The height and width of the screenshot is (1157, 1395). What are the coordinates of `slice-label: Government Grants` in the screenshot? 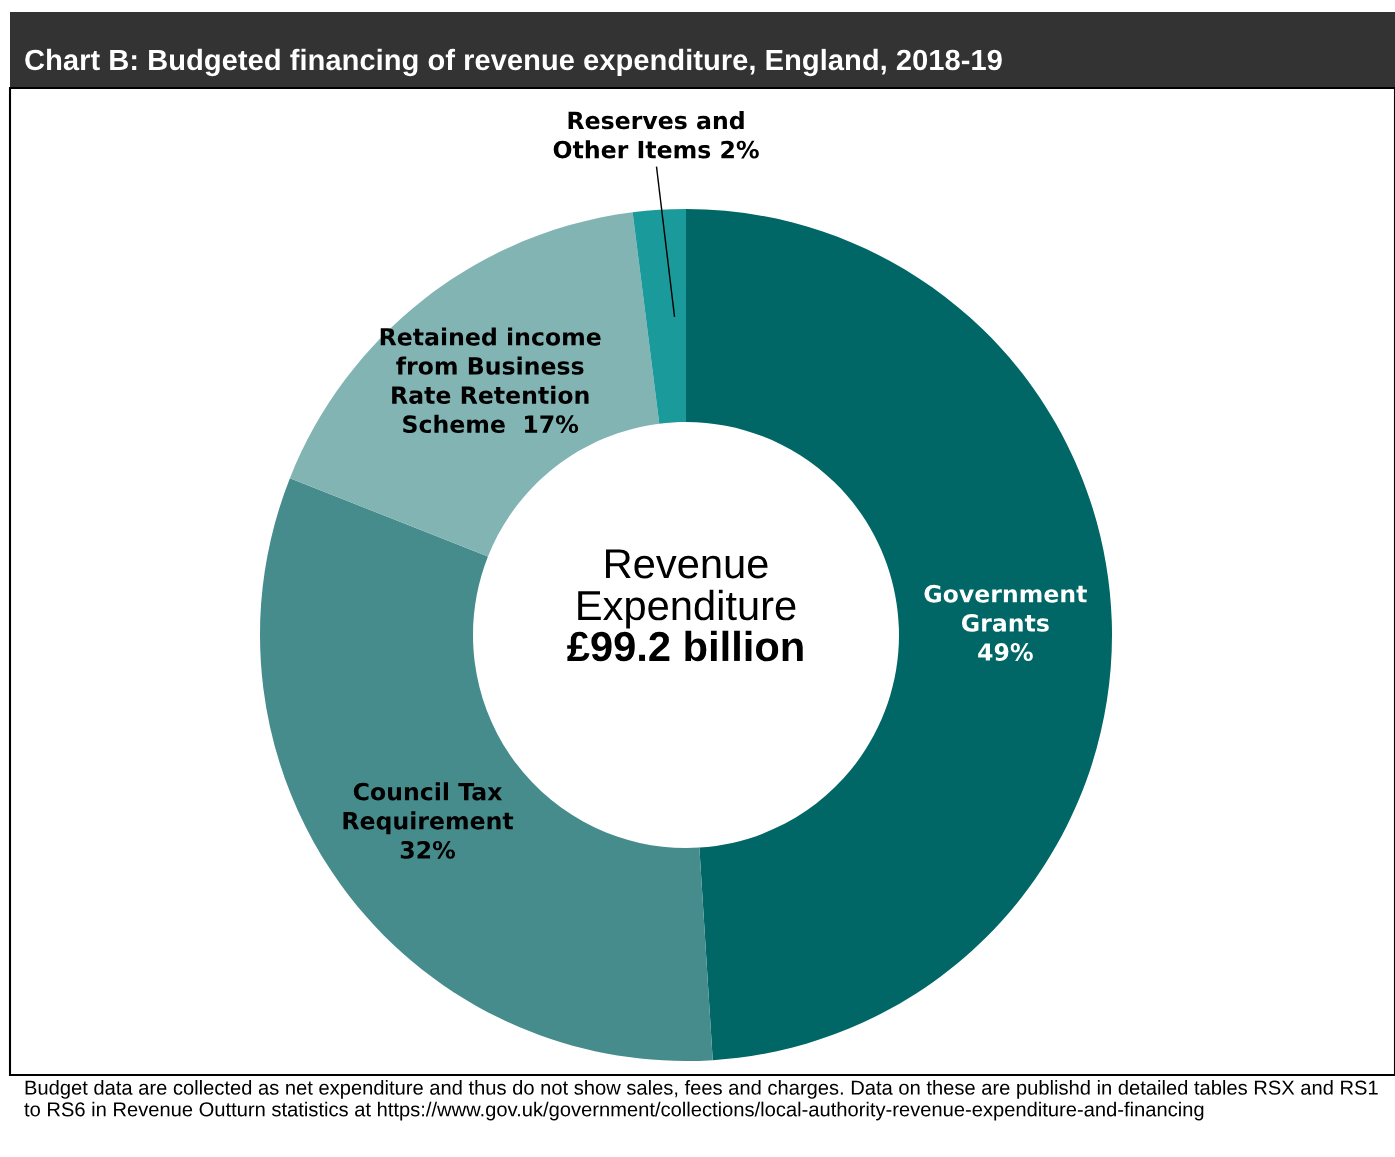 It's located at (1005, 608).